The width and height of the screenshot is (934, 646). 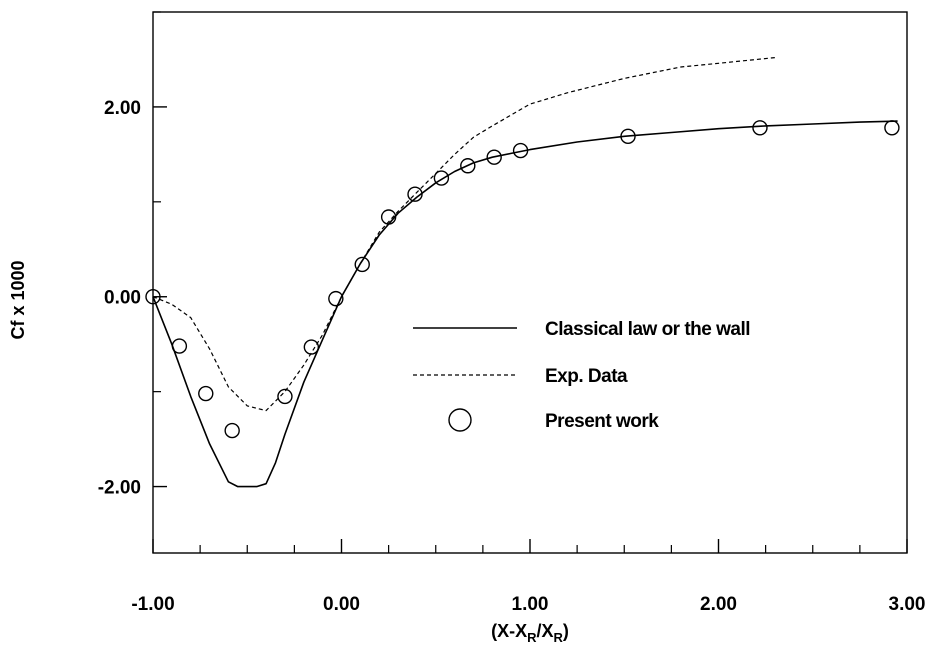 What do you see at coordinates (718, 604) in the screenshot?
I see `x-tick-label: 2.00` at bounding box center [718, 604].